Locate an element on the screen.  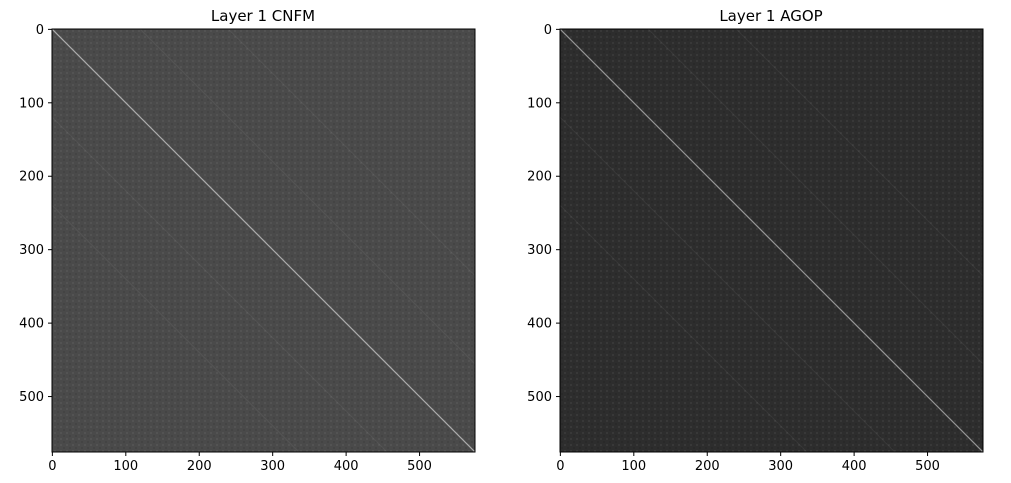
chart-title: Layer 1 CNFM is located at coordinates (263, 16).